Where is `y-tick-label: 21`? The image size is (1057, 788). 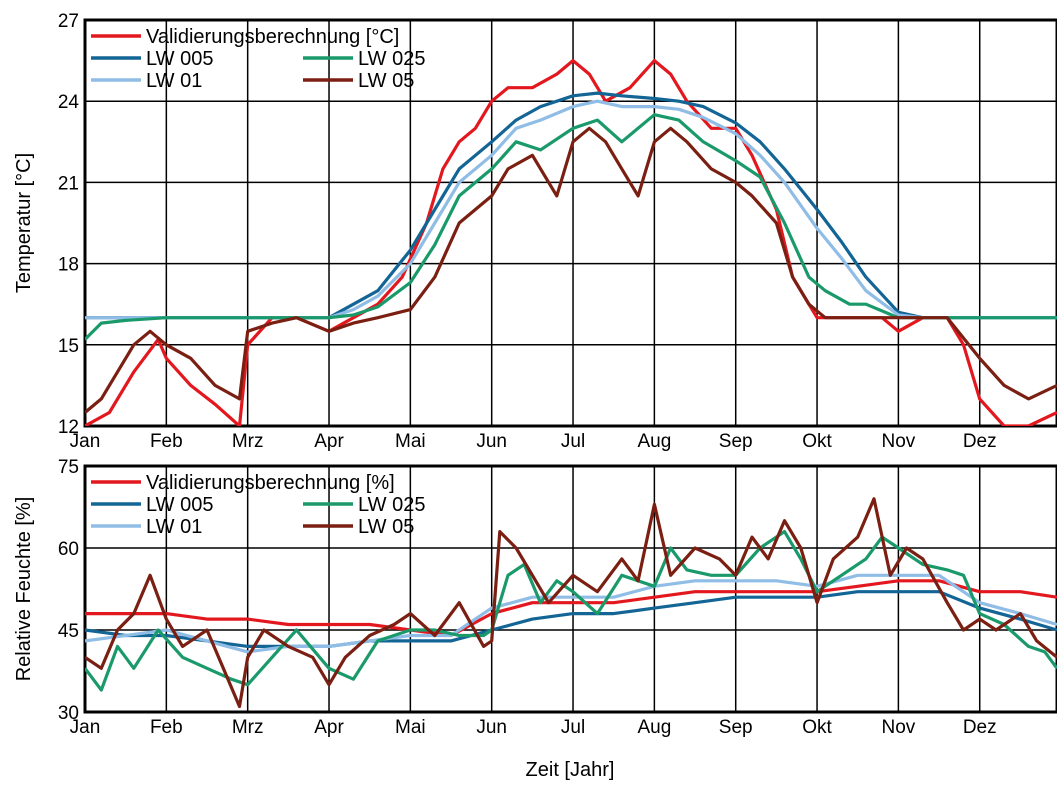 y-tick-label: 21 is located at coordinates (68, 183).